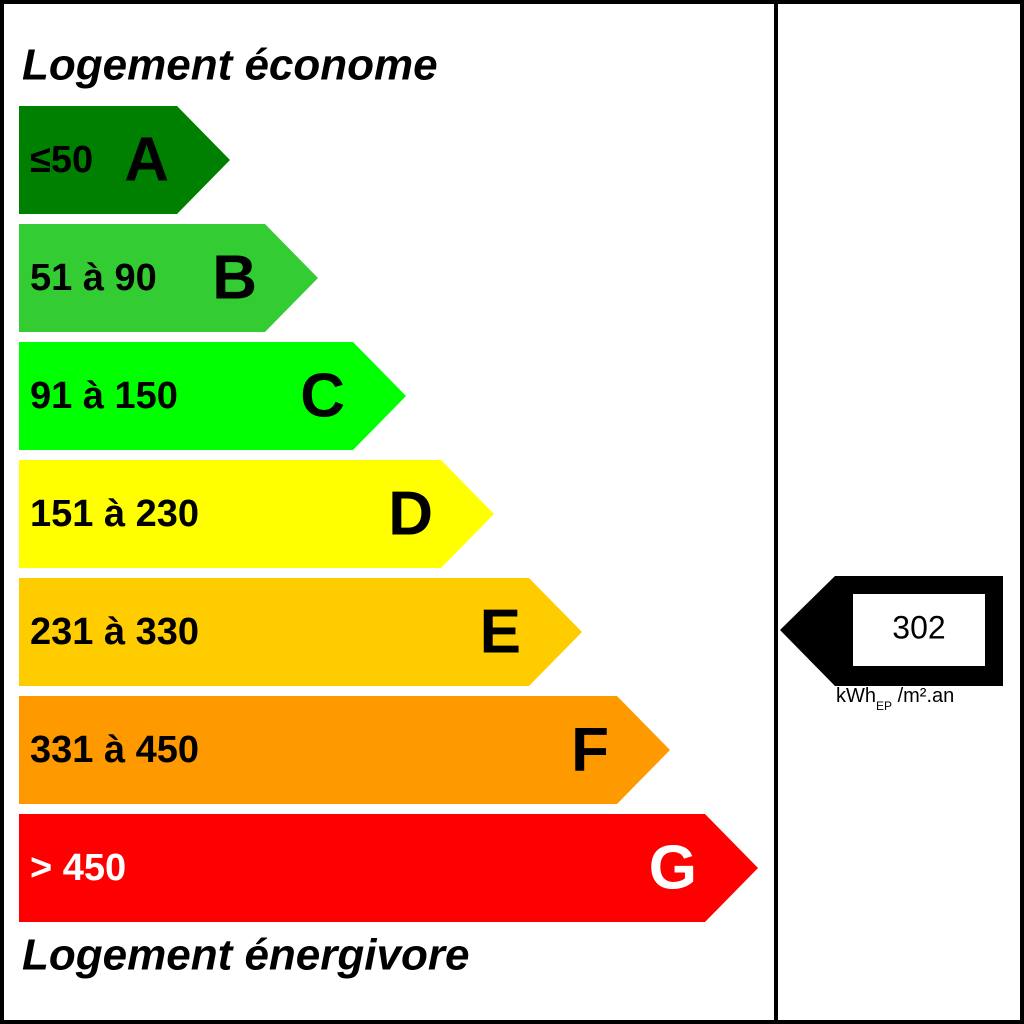 This screenshot has width=1024, height=1024. What do you see at coordinates (673, 867) in the screenshot?
I see `class-letter: G` at bounding box center [673, 867].